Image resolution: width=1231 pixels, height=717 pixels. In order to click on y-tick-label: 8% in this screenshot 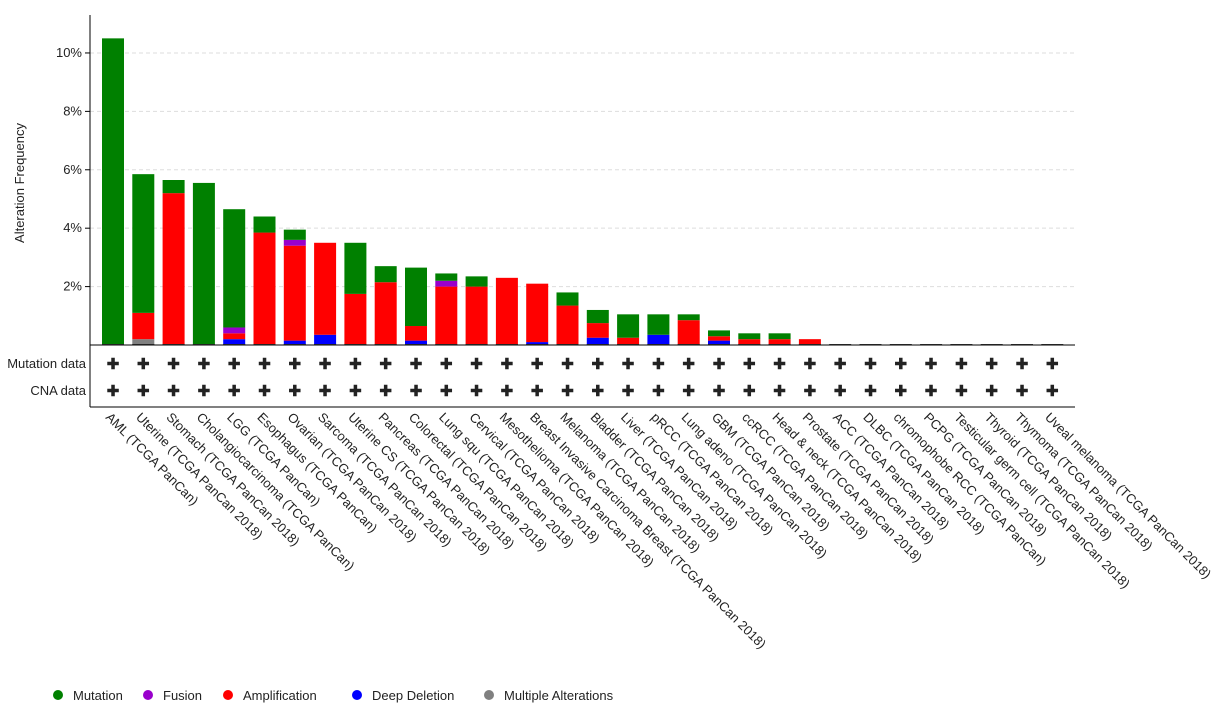, I will do `click(72, 110)`.